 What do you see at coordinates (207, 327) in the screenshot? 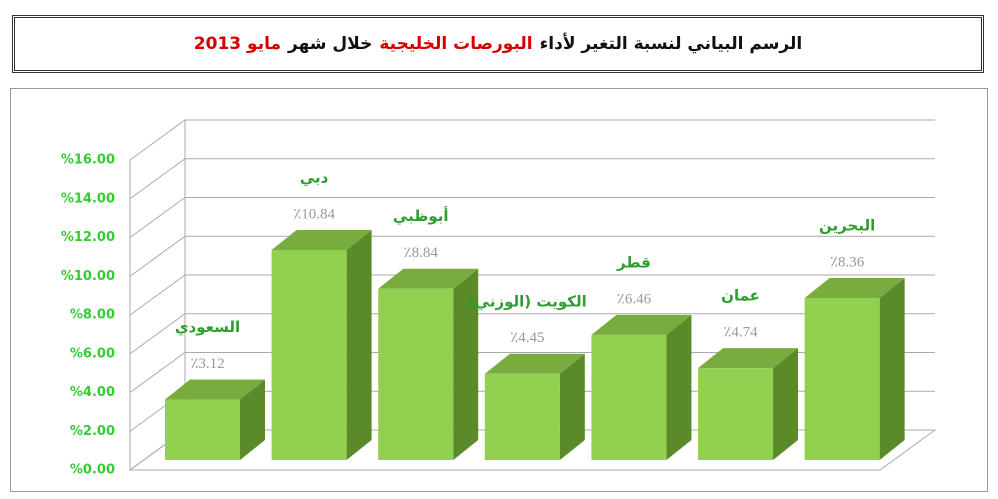
I see `category-label: السعودي` at bounding box center [207, 327].